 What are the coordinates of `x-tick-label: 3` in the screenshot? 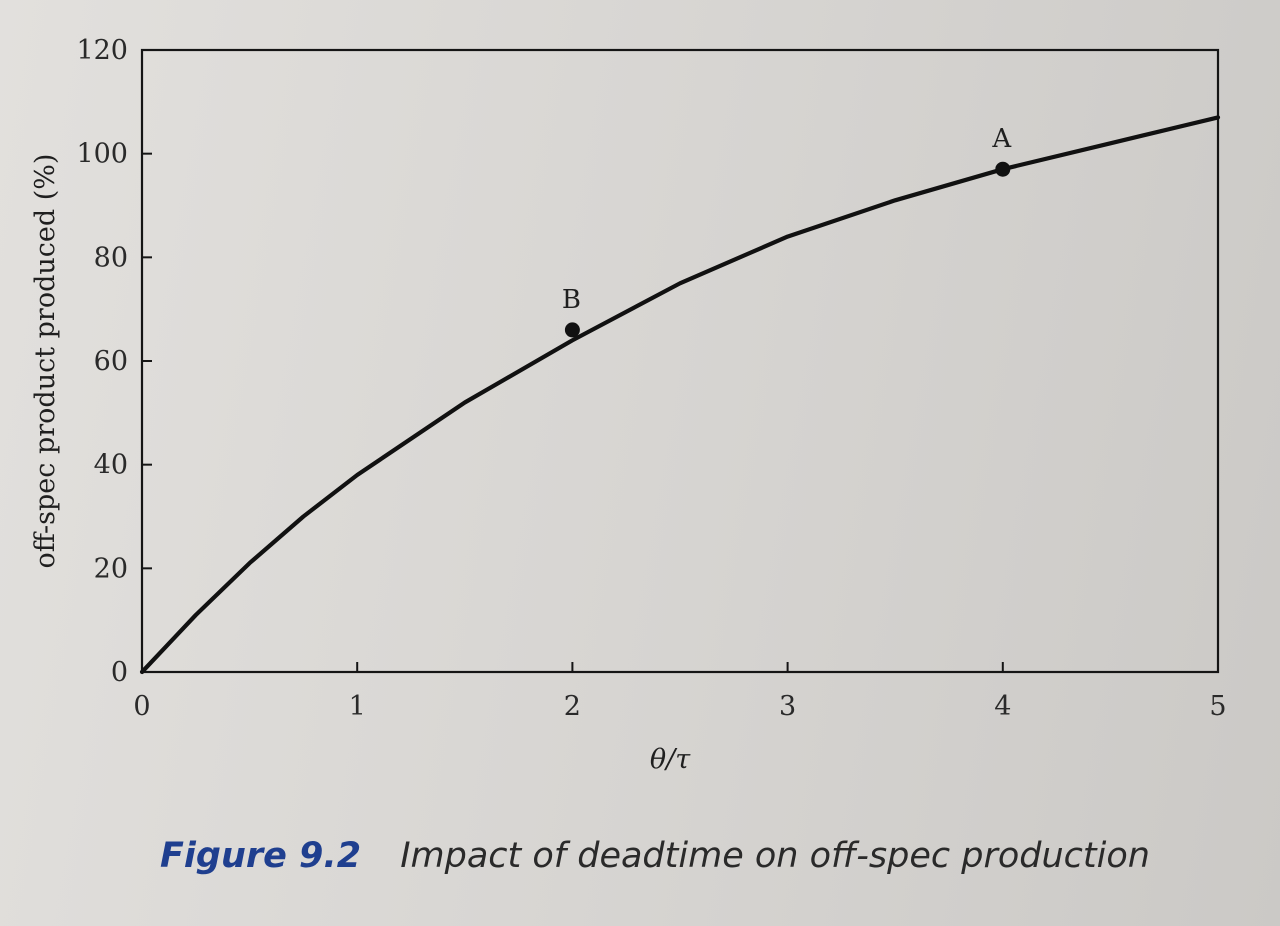 It's located at (787, 706).